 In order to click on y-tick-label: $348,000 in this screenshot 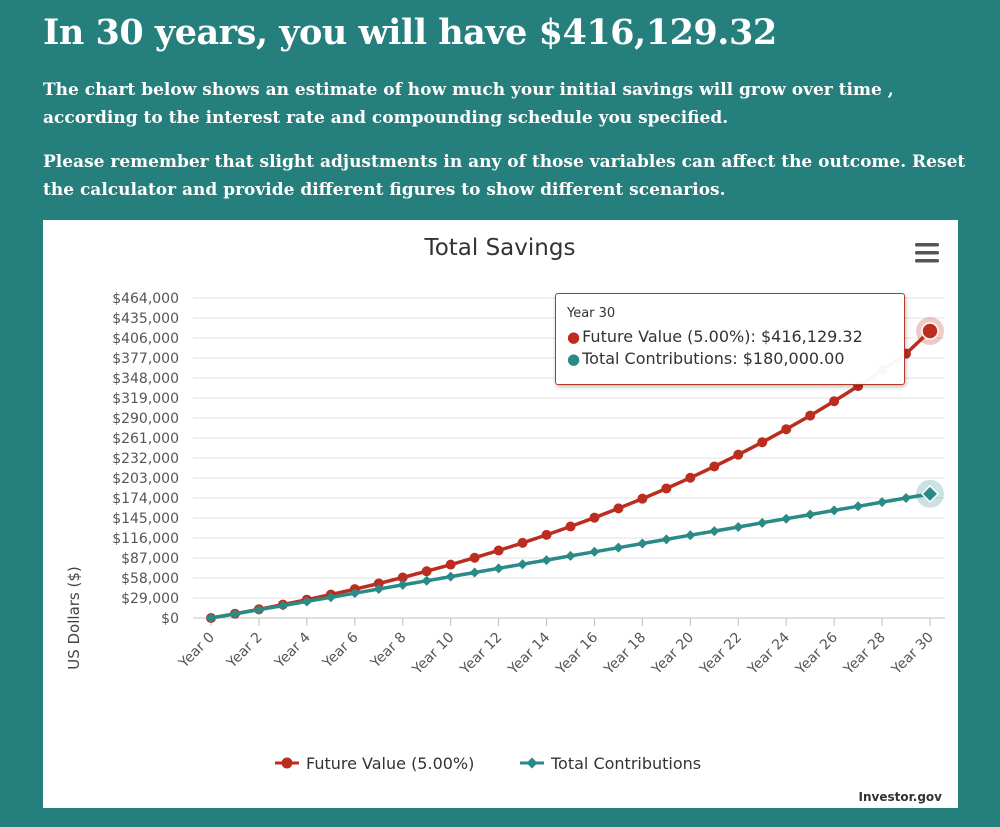, I will do `click(145, 379)`.